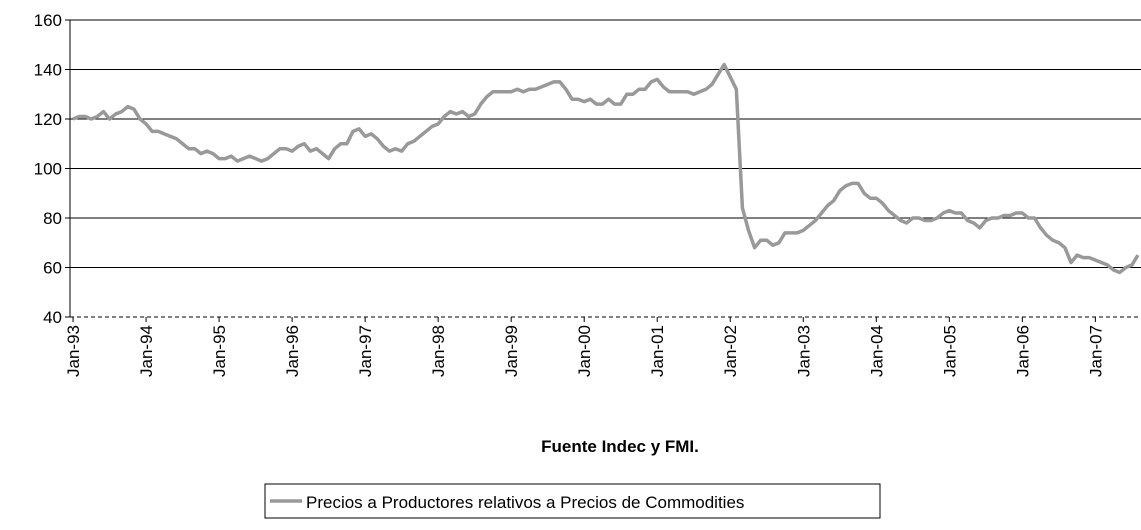 The image size is (1141, 530). I want to click on x-tick-label: Jan-03, so click(803, 351).